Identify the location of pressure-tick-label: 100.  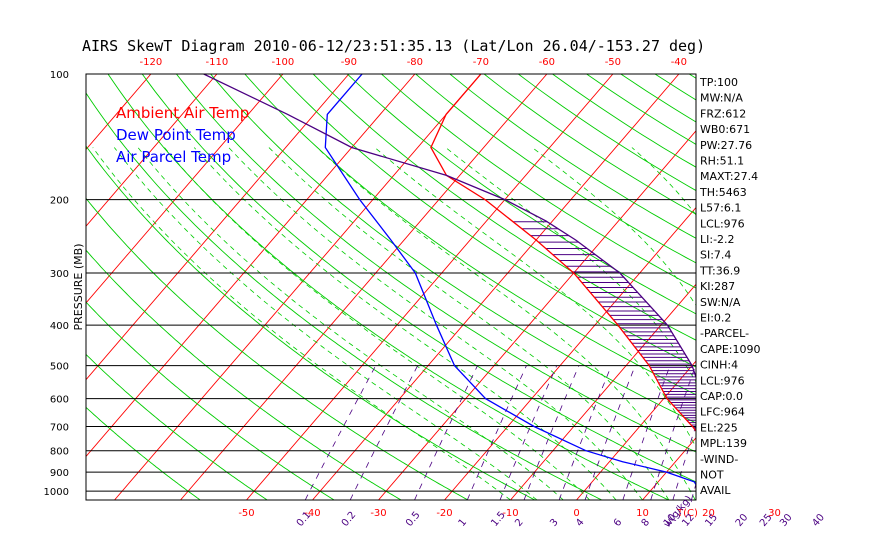
(59, 75).